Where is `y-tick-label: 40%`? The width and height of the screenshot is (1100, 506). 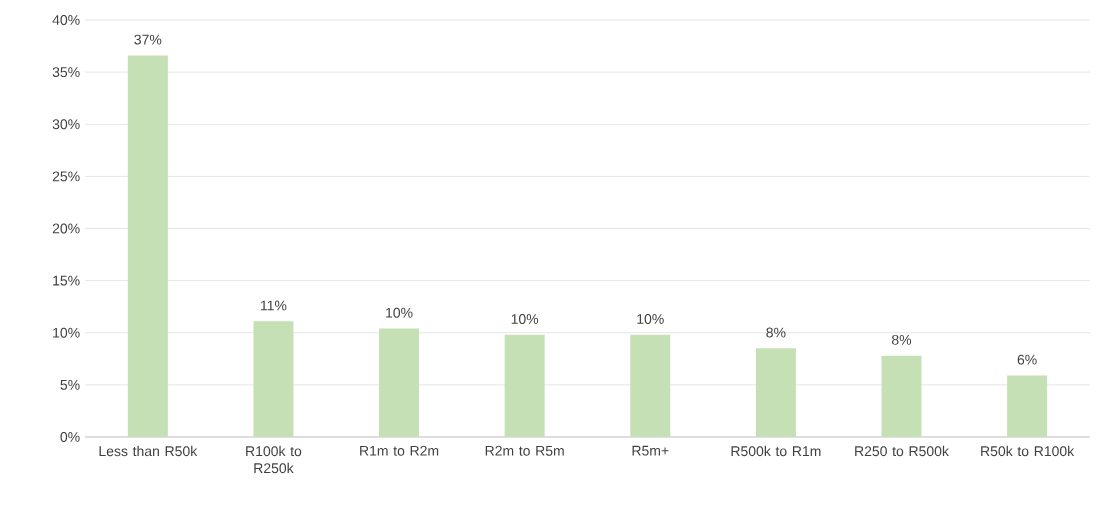 y-tick-label: 40% is located at coordinates (66, 20).